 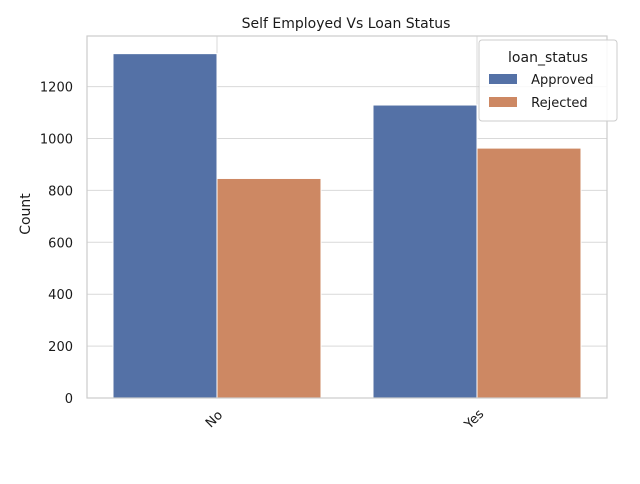 I want to click on legend-label-approved: Approved, so click(x=560, y=80).